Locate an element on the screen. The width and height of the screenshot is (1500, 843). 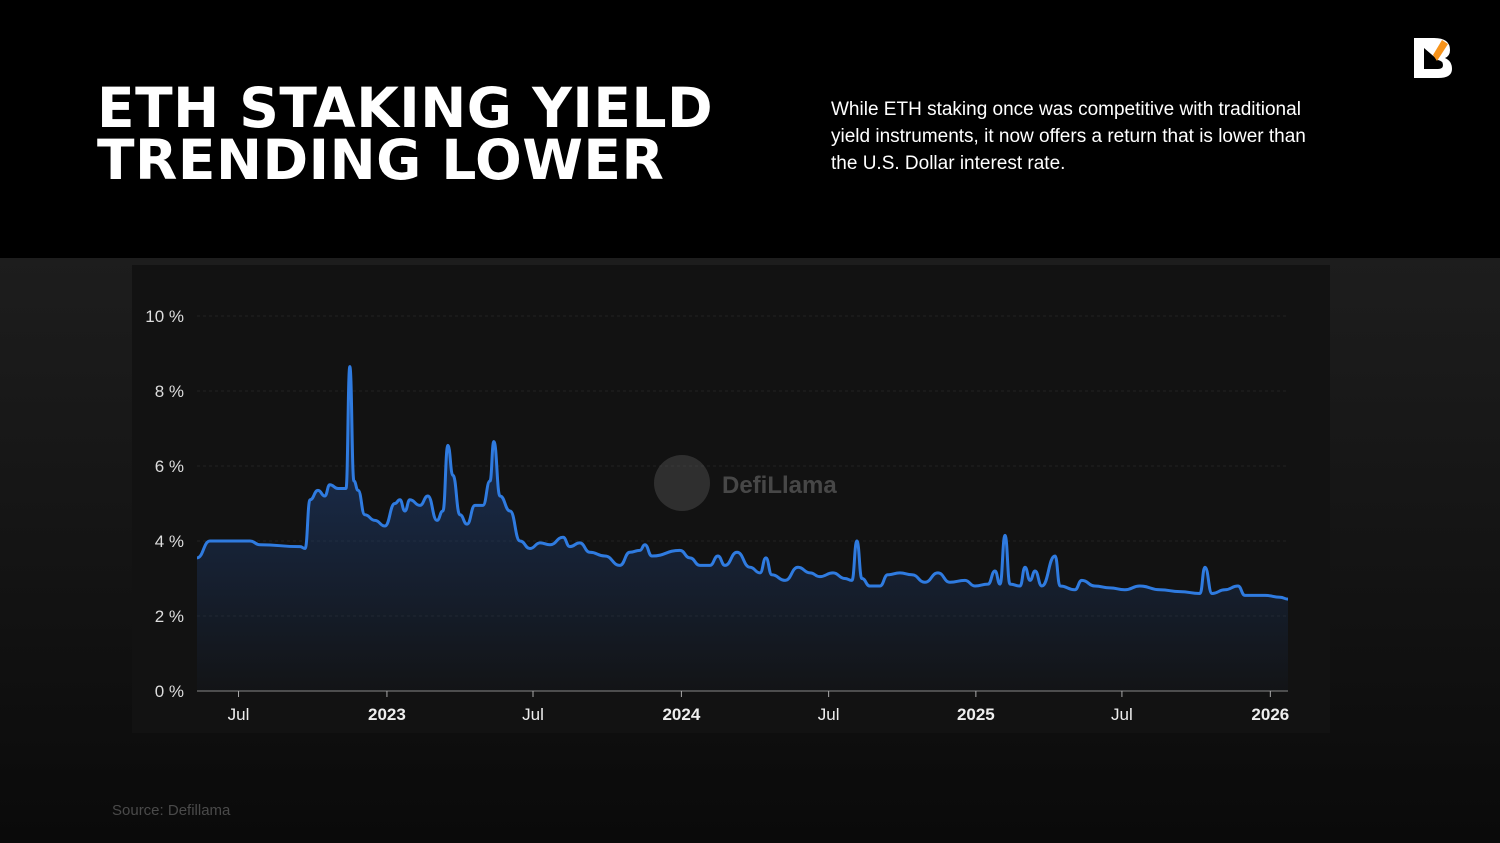
x-tick-label: 2023 is located at coordinates (387, 714).